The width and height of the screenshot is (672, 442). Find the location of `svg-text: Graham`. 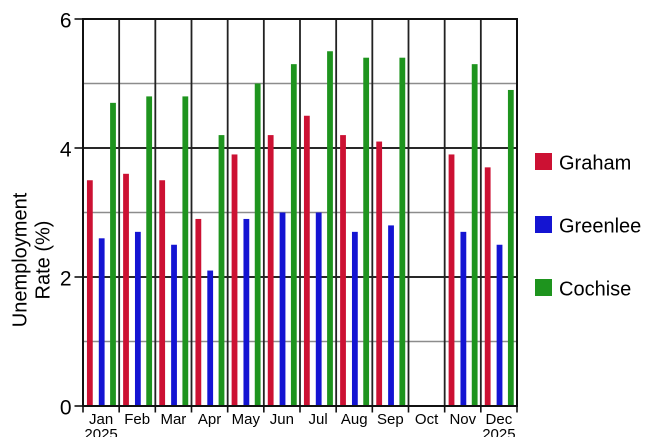

svg-text: Graham is located at coordinates (595, 164).